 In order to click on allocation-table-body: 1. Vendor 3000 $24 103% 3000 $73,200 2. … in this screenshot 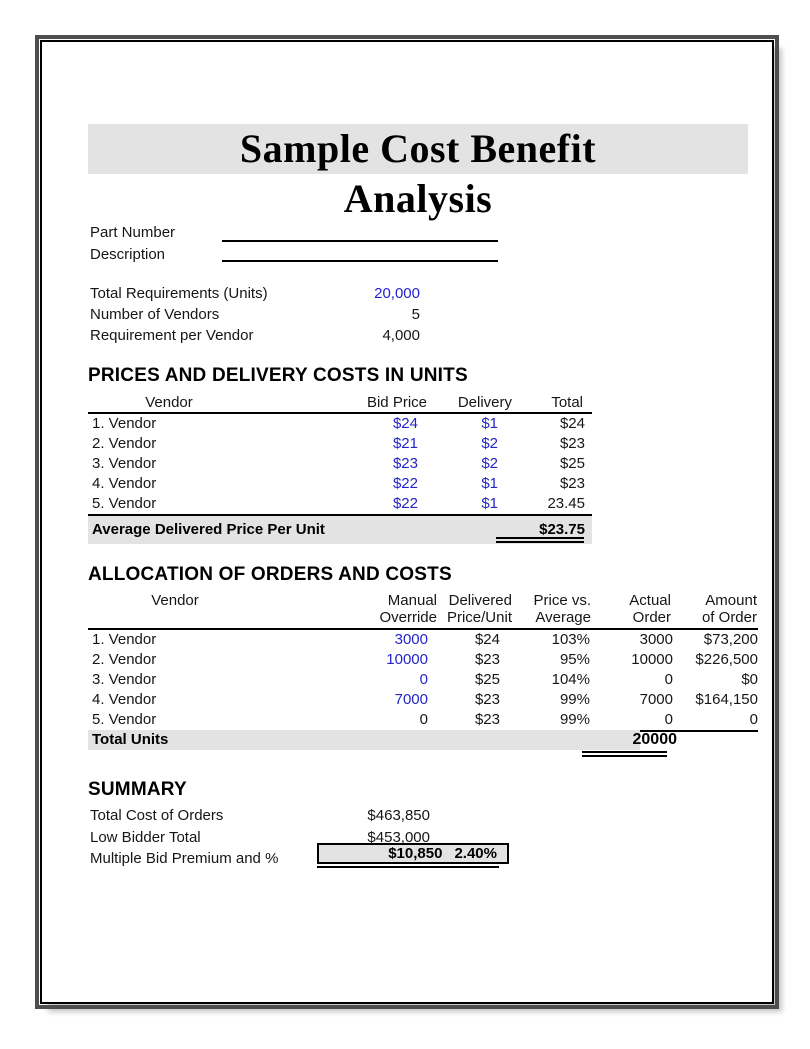, I will do `click(423, 681)`.